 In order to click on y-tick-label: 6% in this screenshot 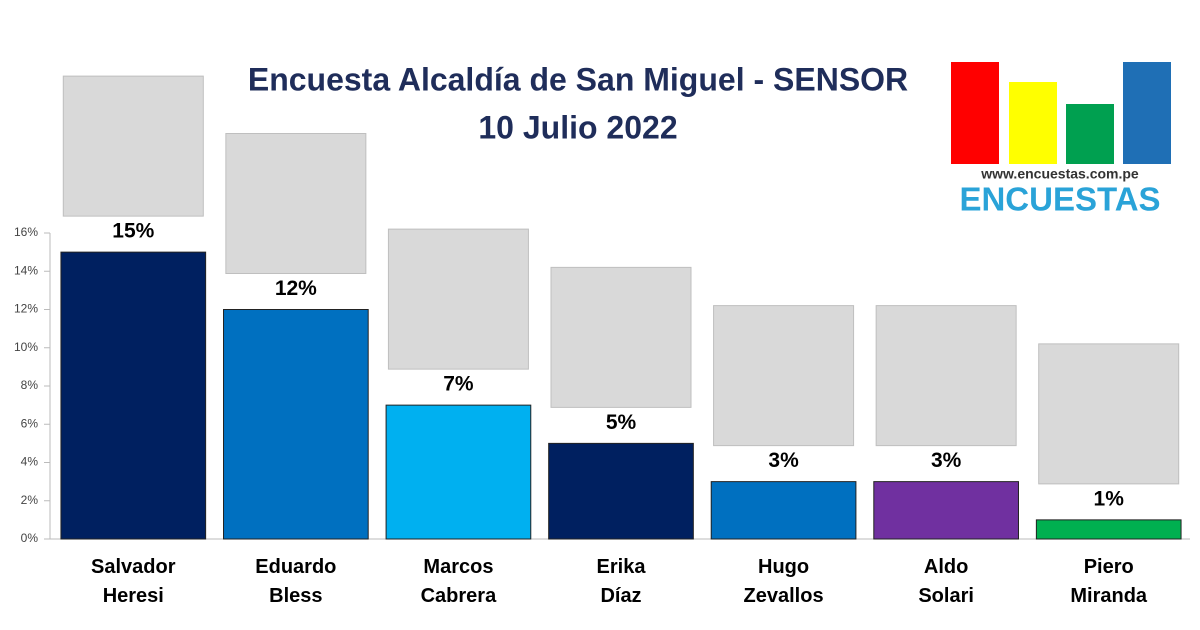, I will do `click(30, 423)`.